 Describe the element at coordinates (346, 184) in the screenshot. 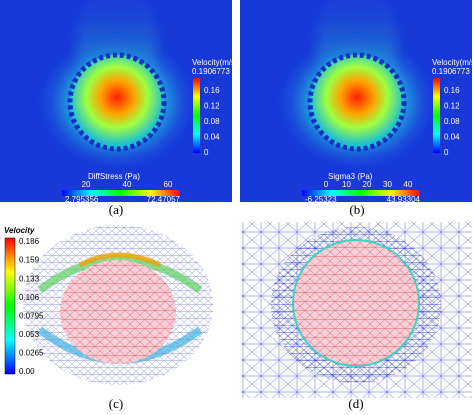

I see `colorbar-tick: 10` at that location.